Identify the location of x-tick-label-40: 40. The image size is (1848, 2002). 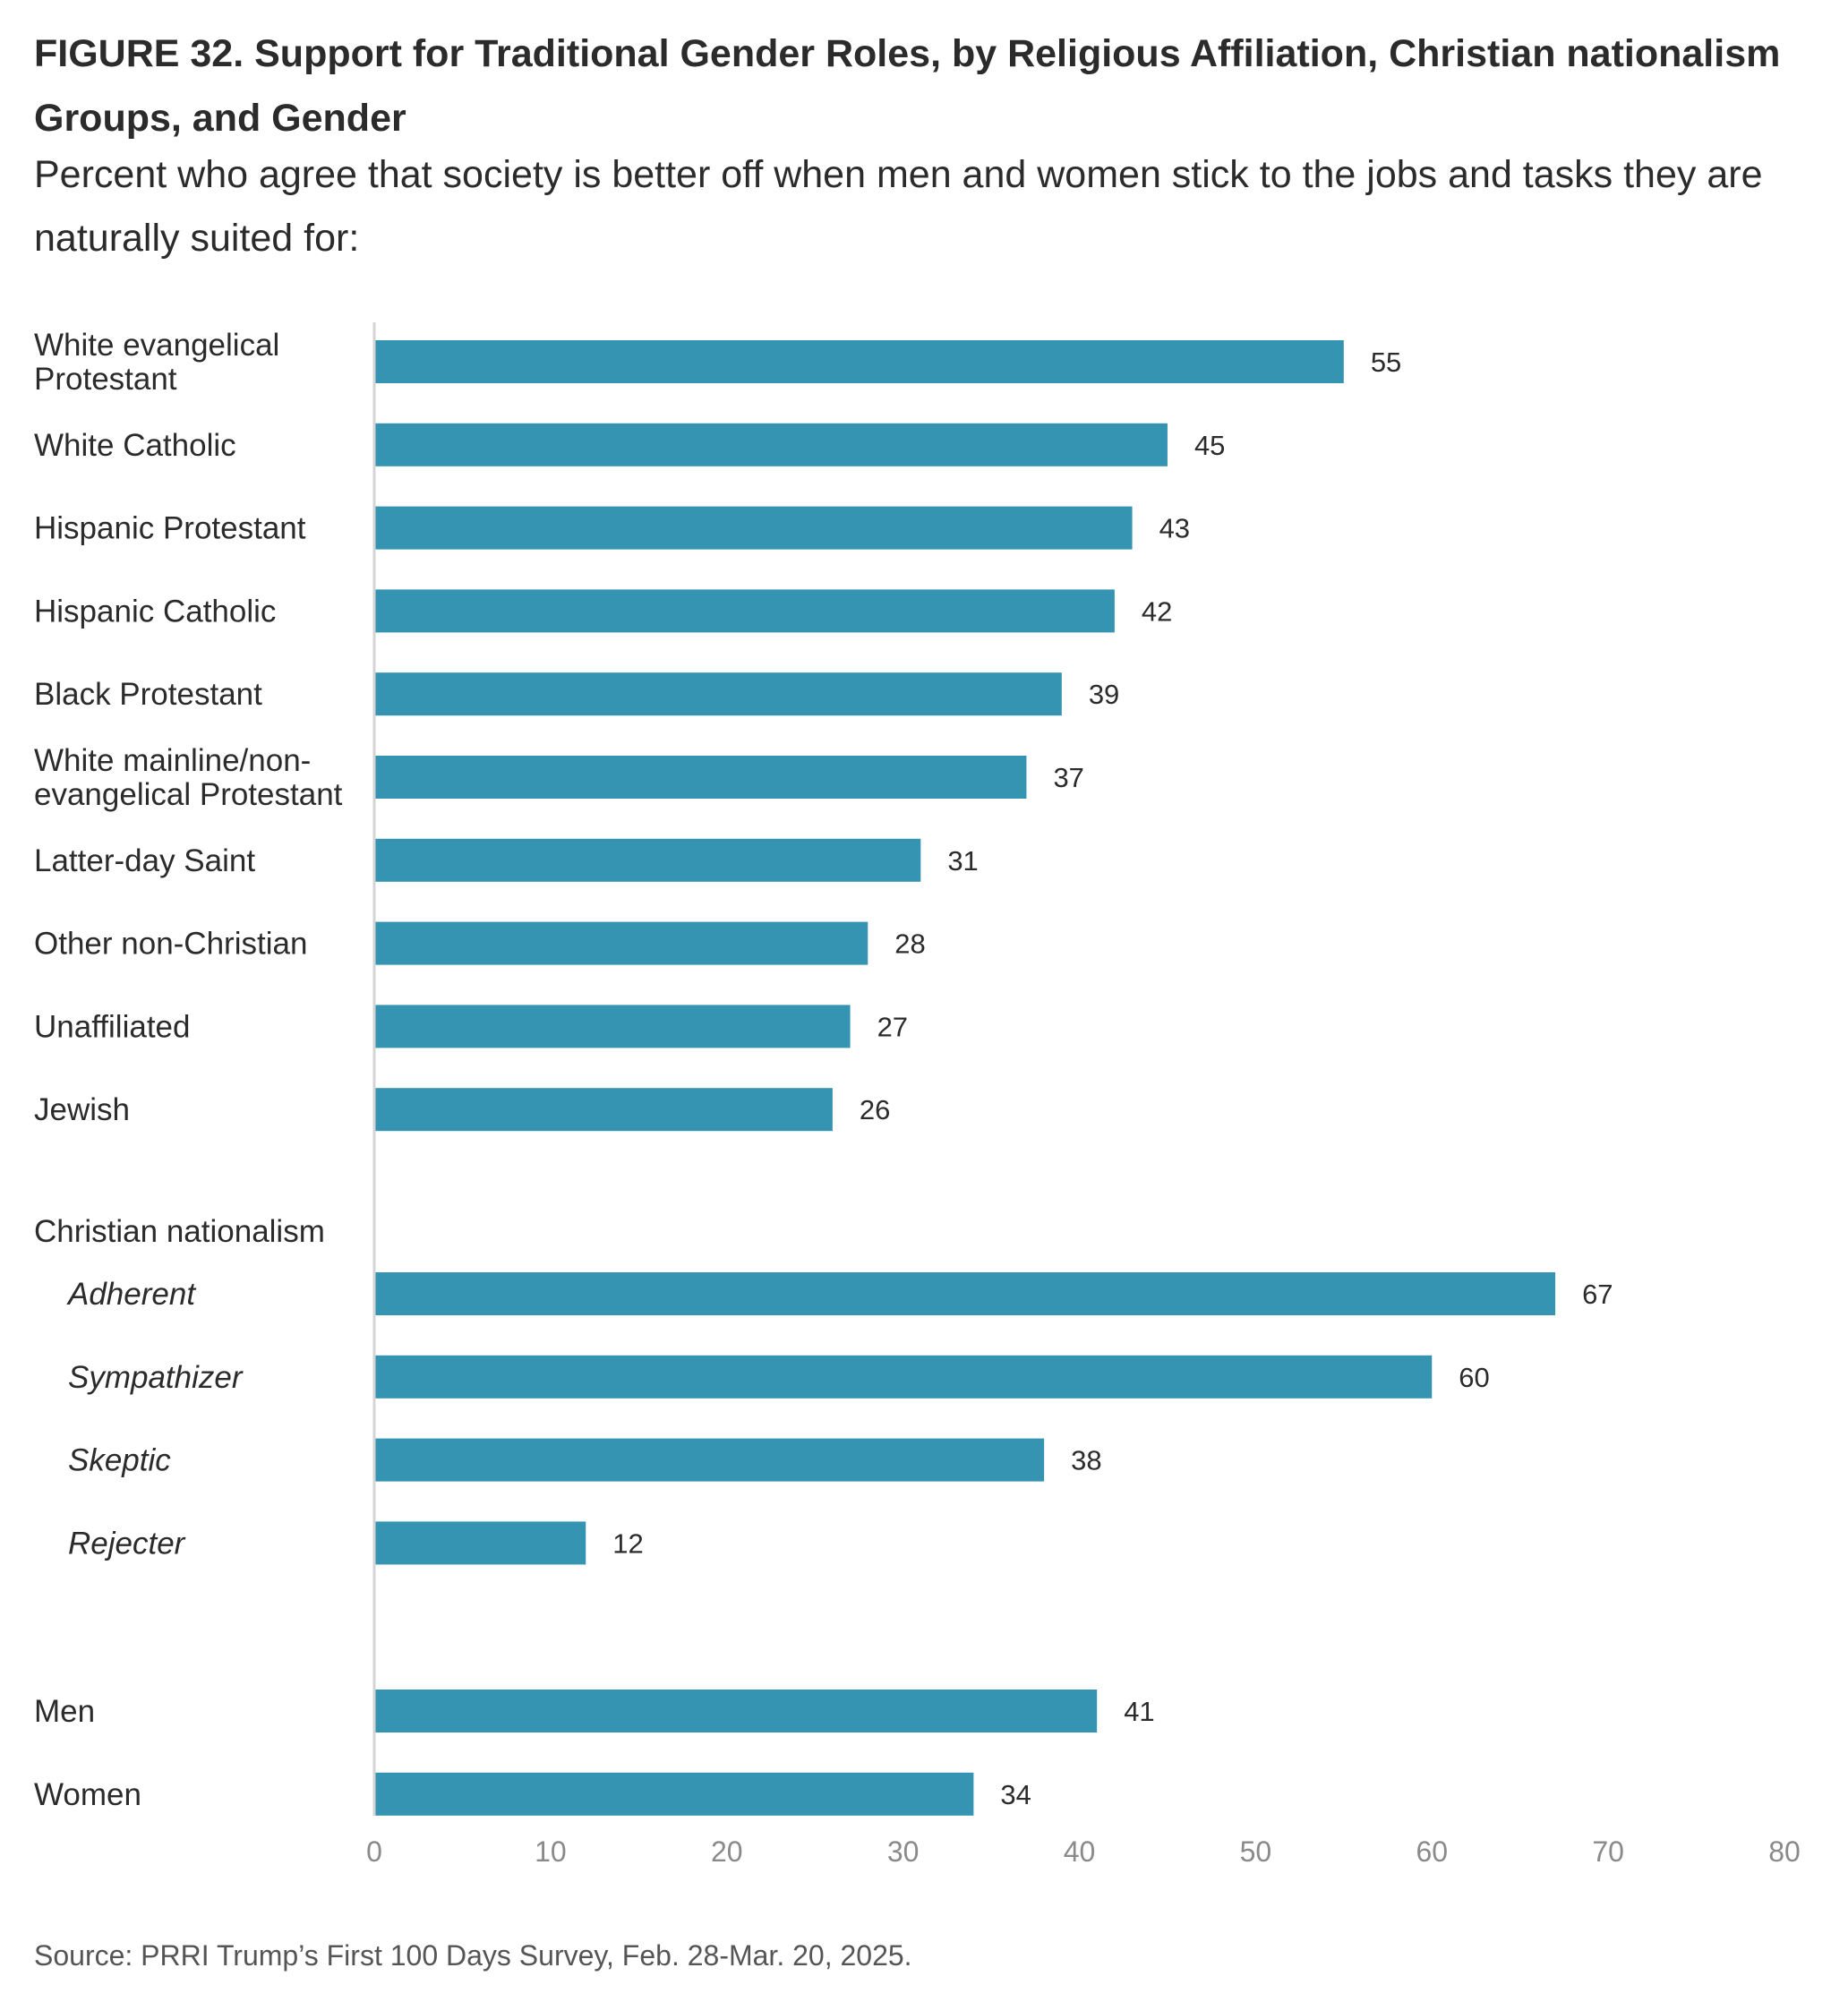
(1080, 1852).